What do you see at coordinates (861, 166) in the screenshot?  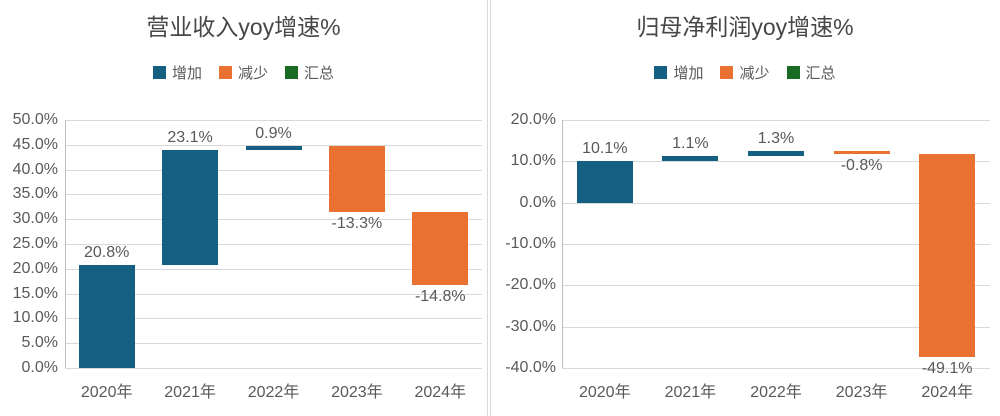 I see `bar-value-label: -0.8%` at bounding box center [861, 166].